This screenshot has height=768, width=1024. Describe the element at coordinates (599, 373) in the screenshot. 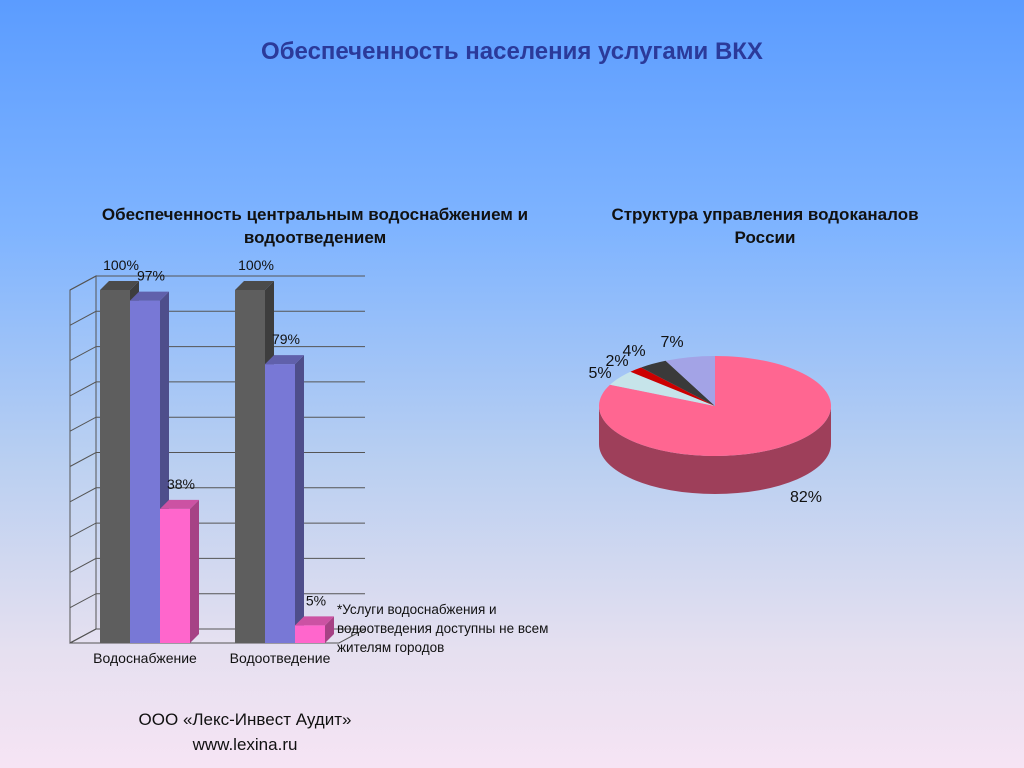

I see `pie-label: 5%` at that location.